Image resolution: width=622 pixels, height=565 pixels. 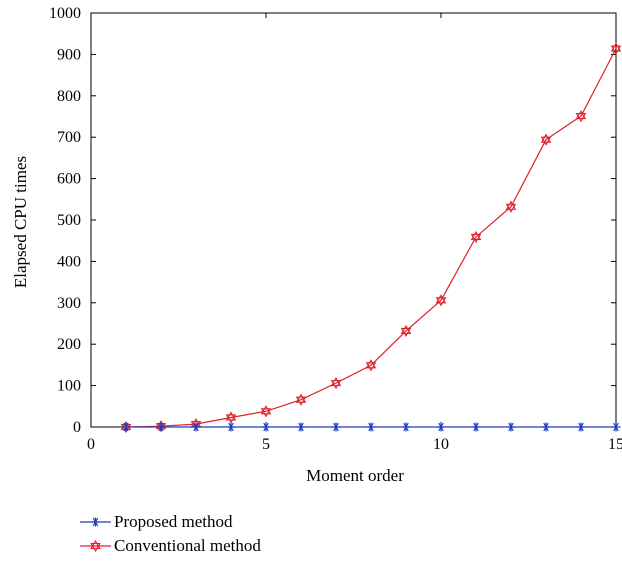 I want to click on y-tick-label-5: 500, so click(x=69, y=220).